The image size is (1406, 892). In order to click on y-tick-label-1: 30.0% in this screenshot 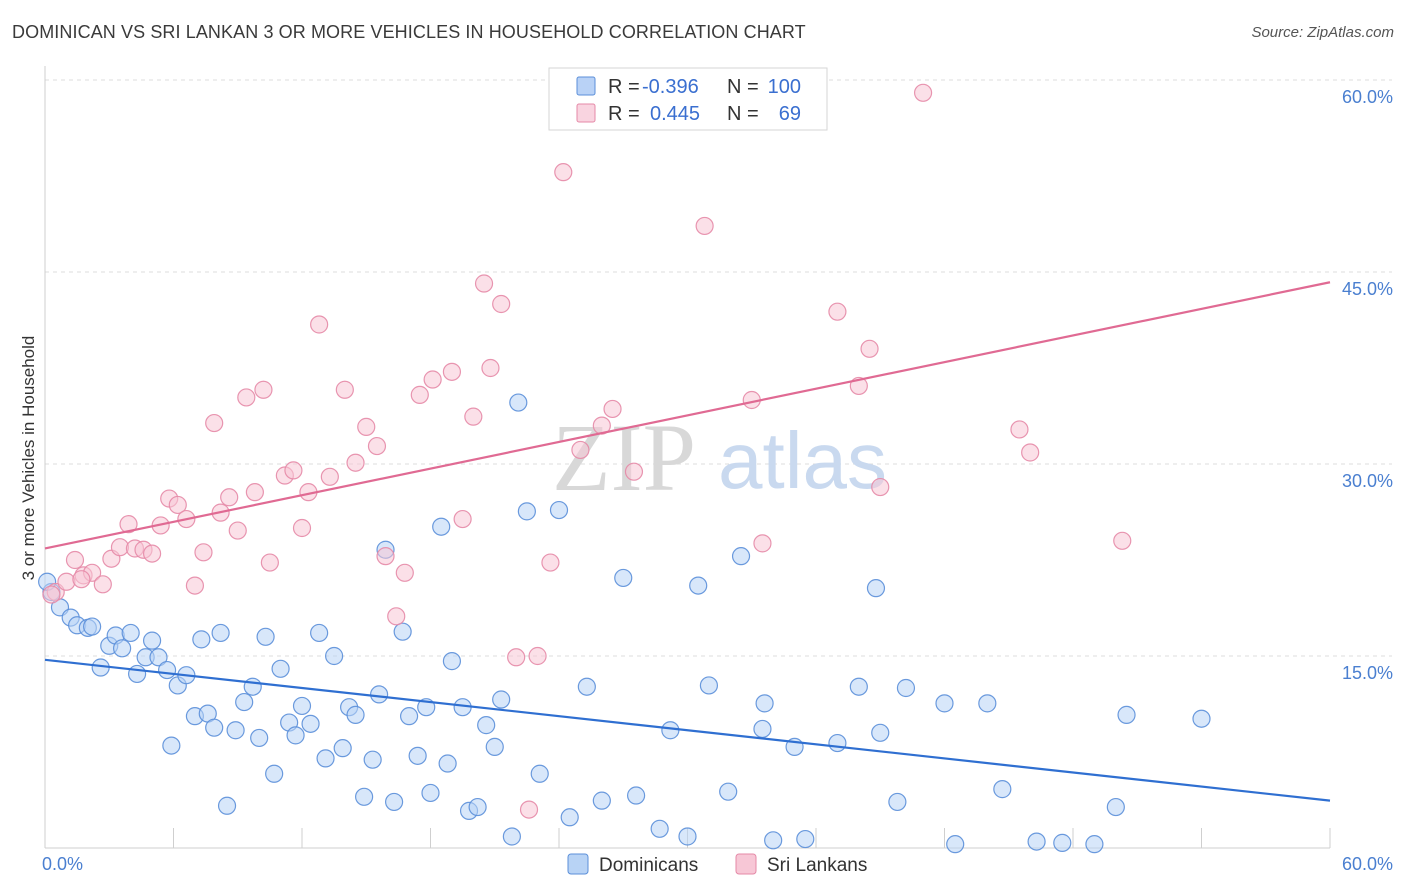, I will do `click(1367, 481)`.